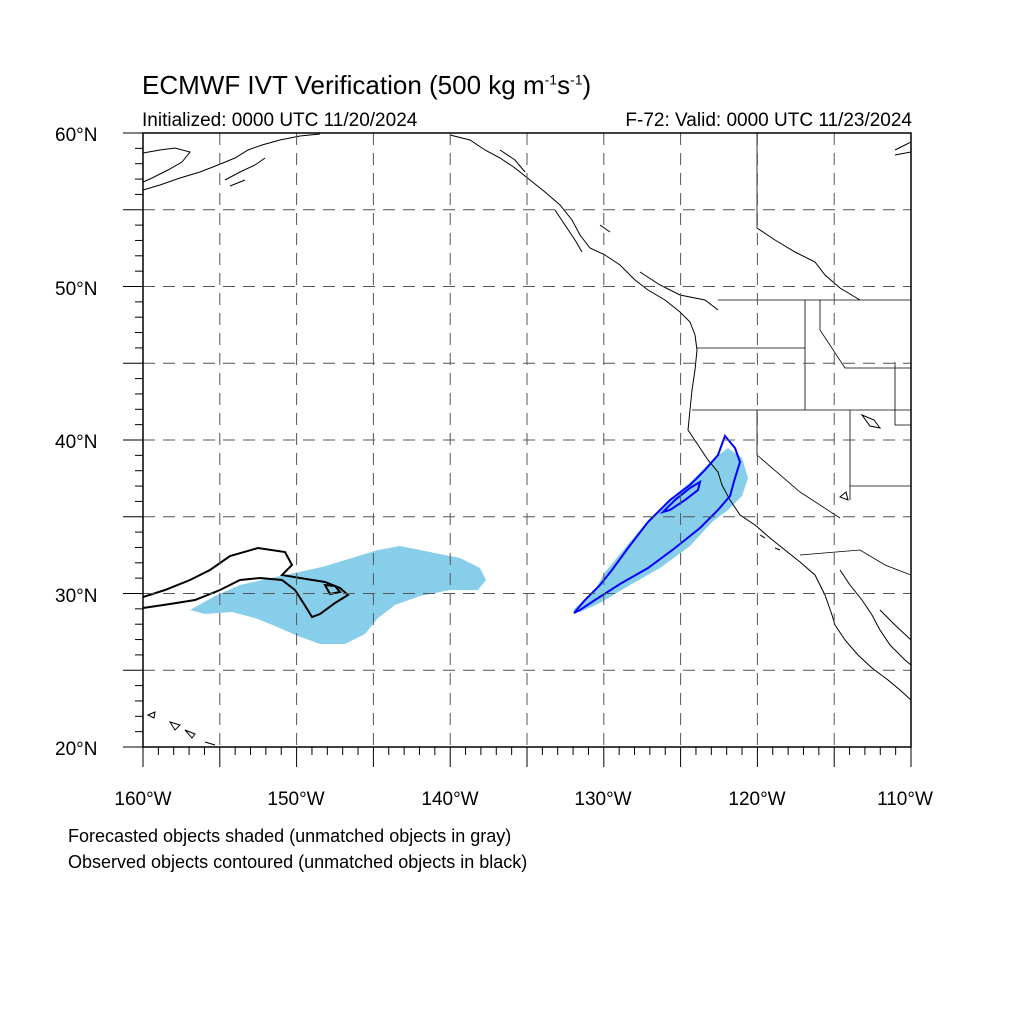  Describe the element at coordinates (680, 497) in the screenshot. I see `observed-object-california-inner` at that location.